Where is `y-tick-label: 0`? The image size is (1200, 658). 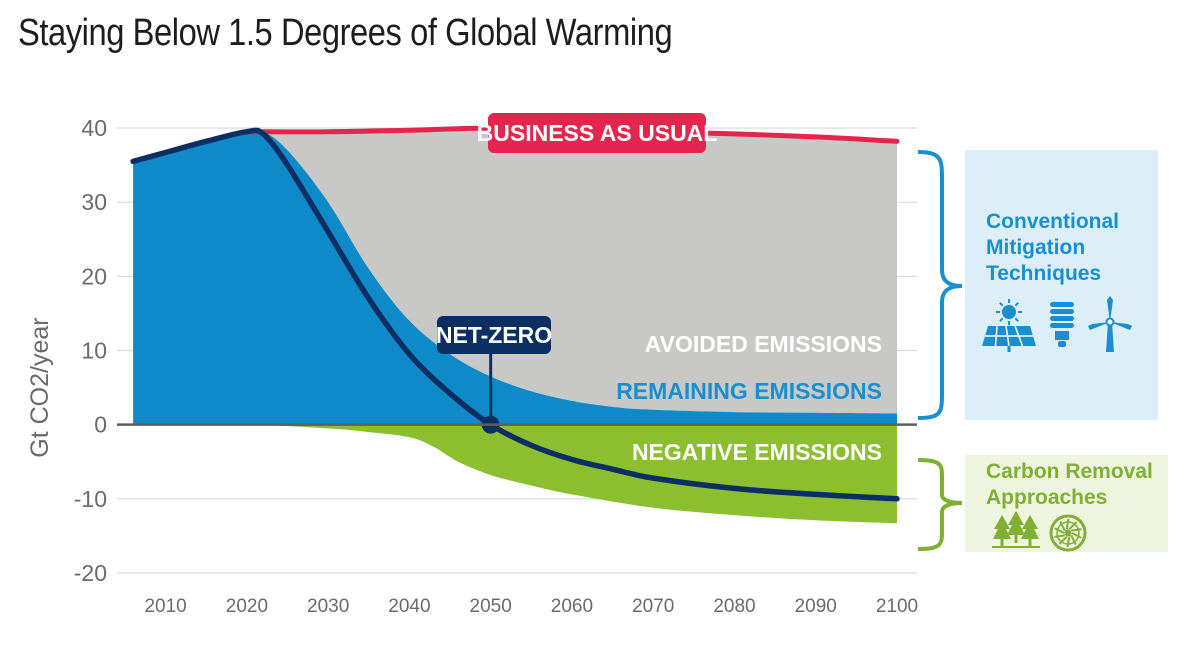 y-tick-label: 0 is located at coordinates (100, 425).